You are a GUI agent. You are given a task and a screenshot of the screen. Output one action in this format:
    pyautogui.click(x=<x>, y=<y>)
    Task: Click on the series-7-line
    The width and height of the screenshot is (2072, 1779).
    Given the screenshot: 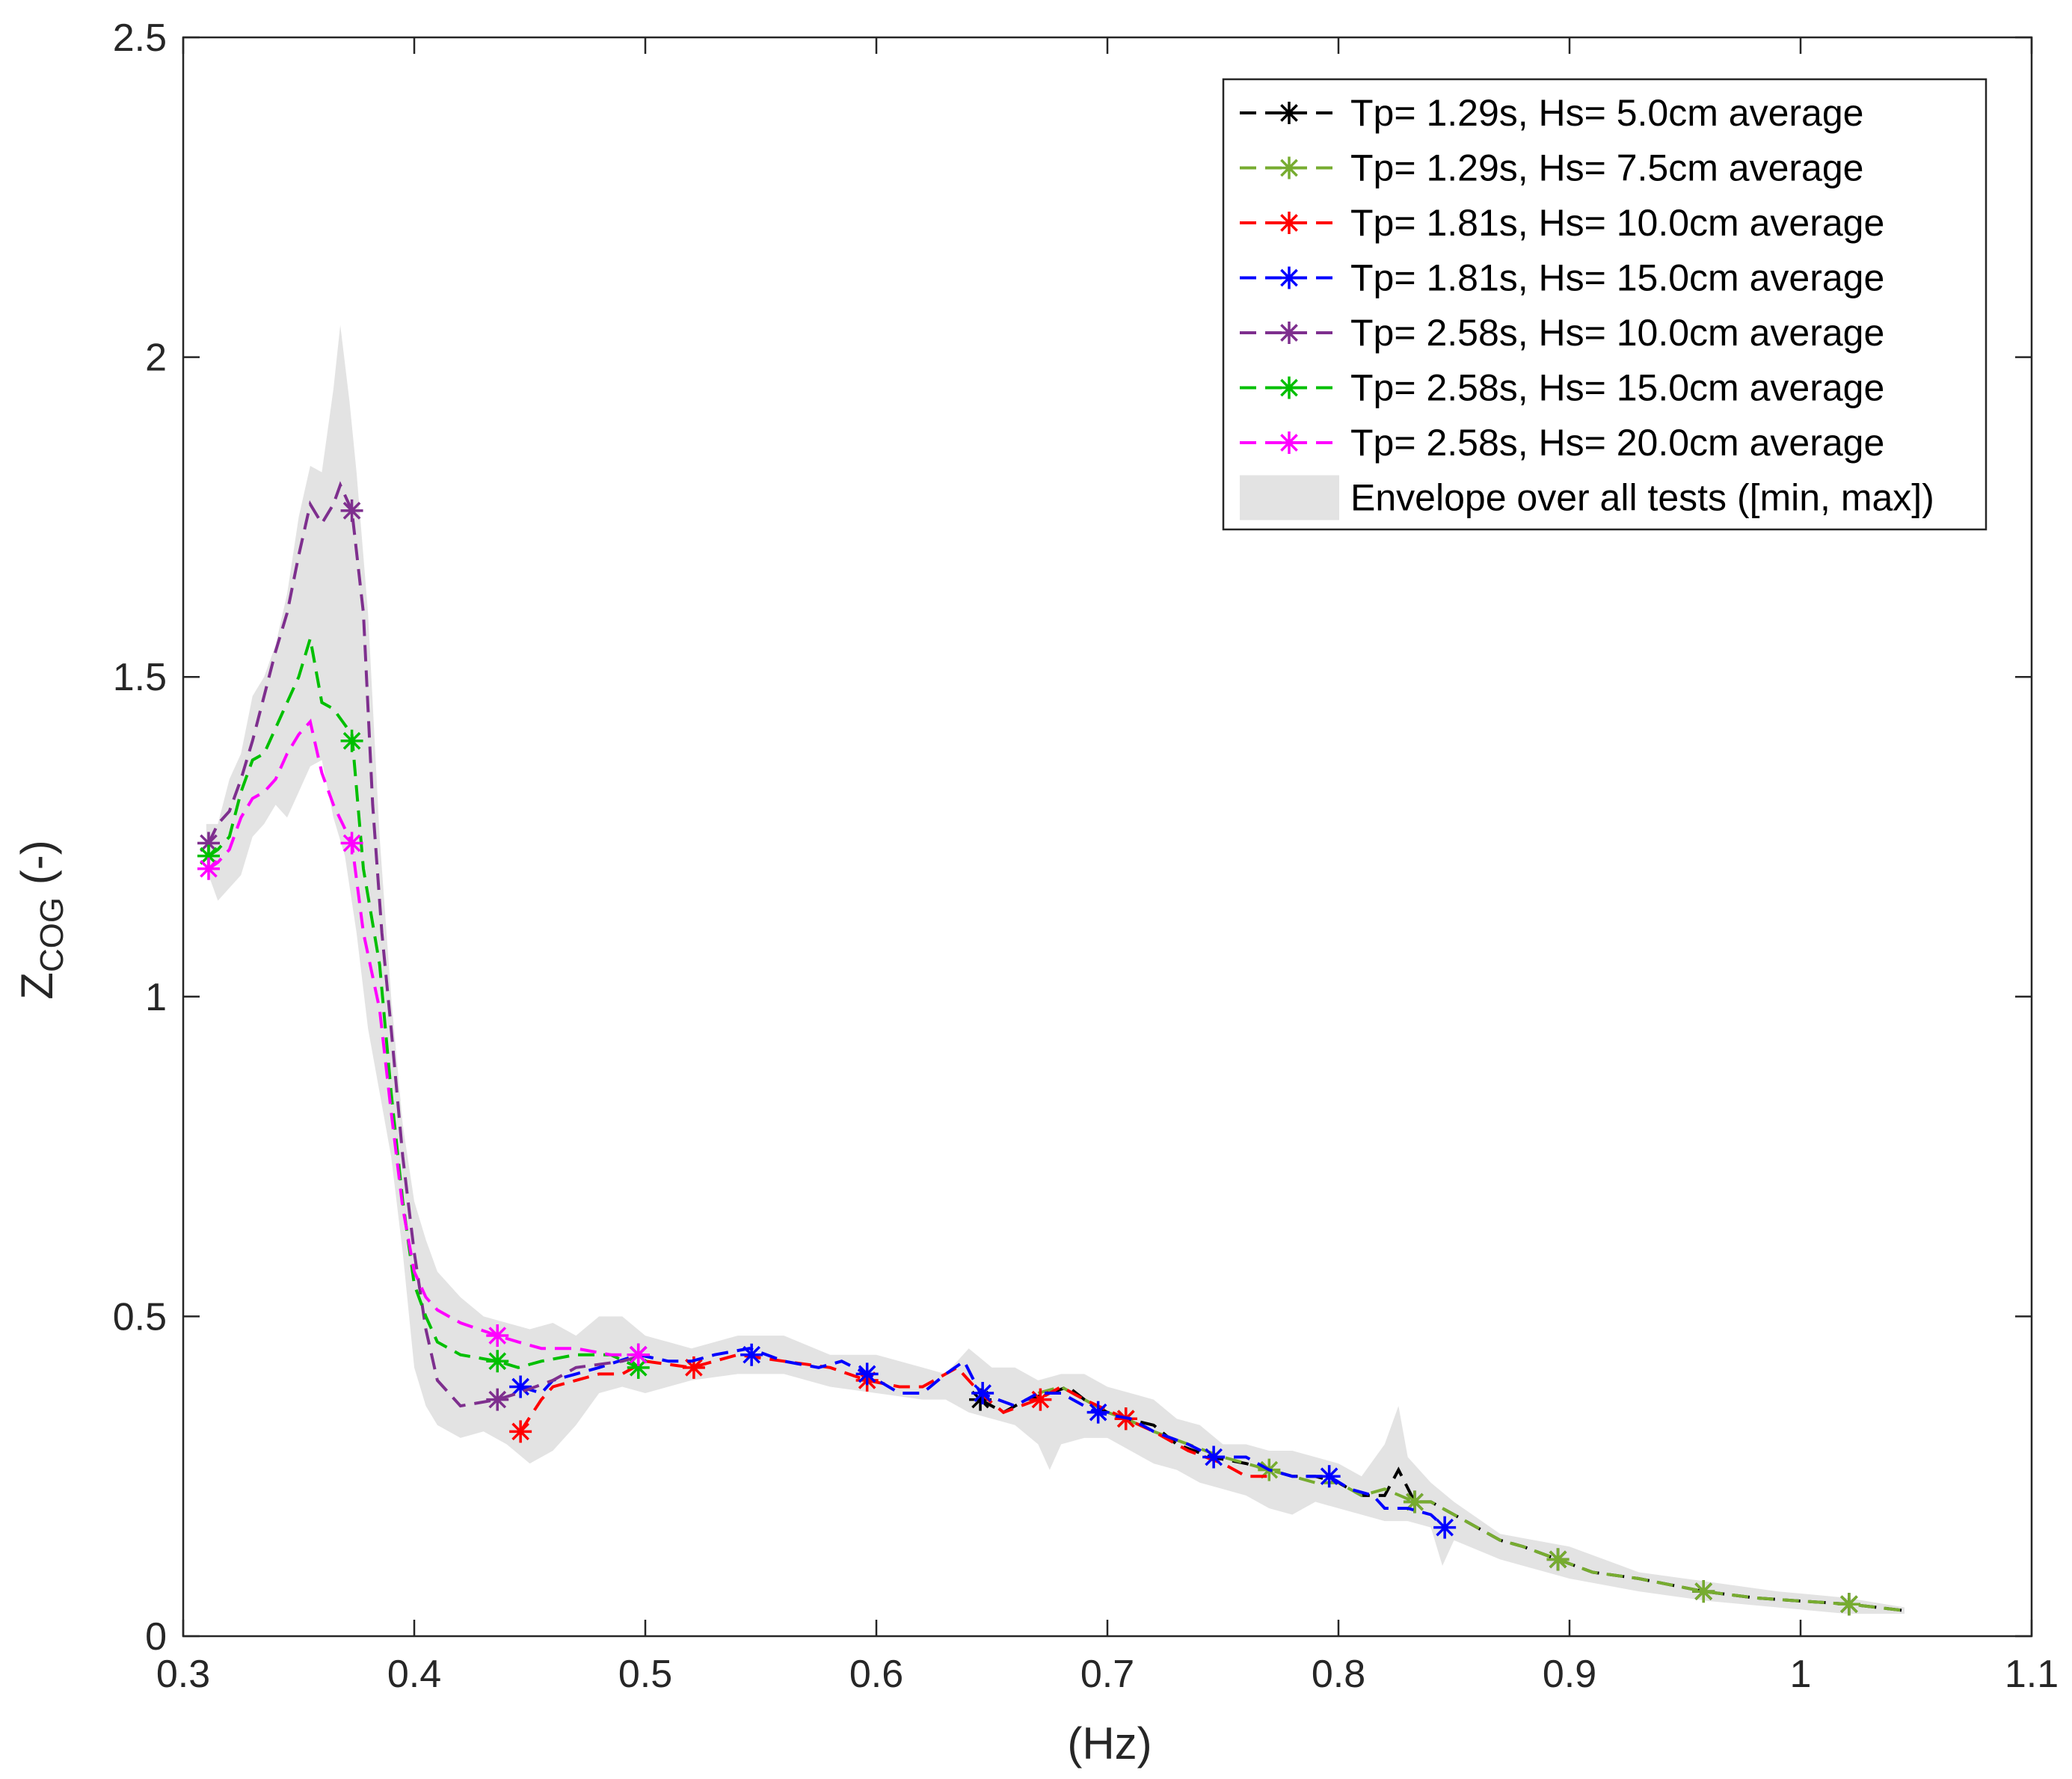 What is the action you would take?
    pyautogui.click(x=423, y=1037)
    